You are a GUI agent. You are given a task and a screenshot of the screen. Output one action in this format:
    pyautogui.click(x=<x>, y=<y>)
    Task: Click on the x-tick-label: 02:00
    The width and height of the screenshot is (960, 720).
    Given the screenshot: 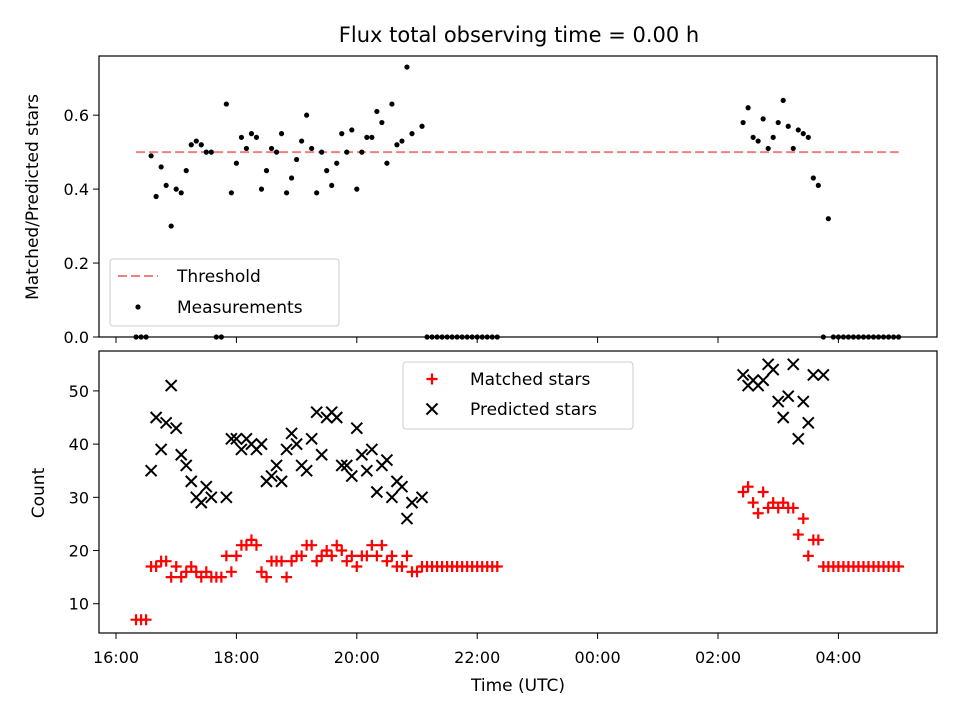 What is the action you would take?
    pyautogui.click(x=718, y=657)
    